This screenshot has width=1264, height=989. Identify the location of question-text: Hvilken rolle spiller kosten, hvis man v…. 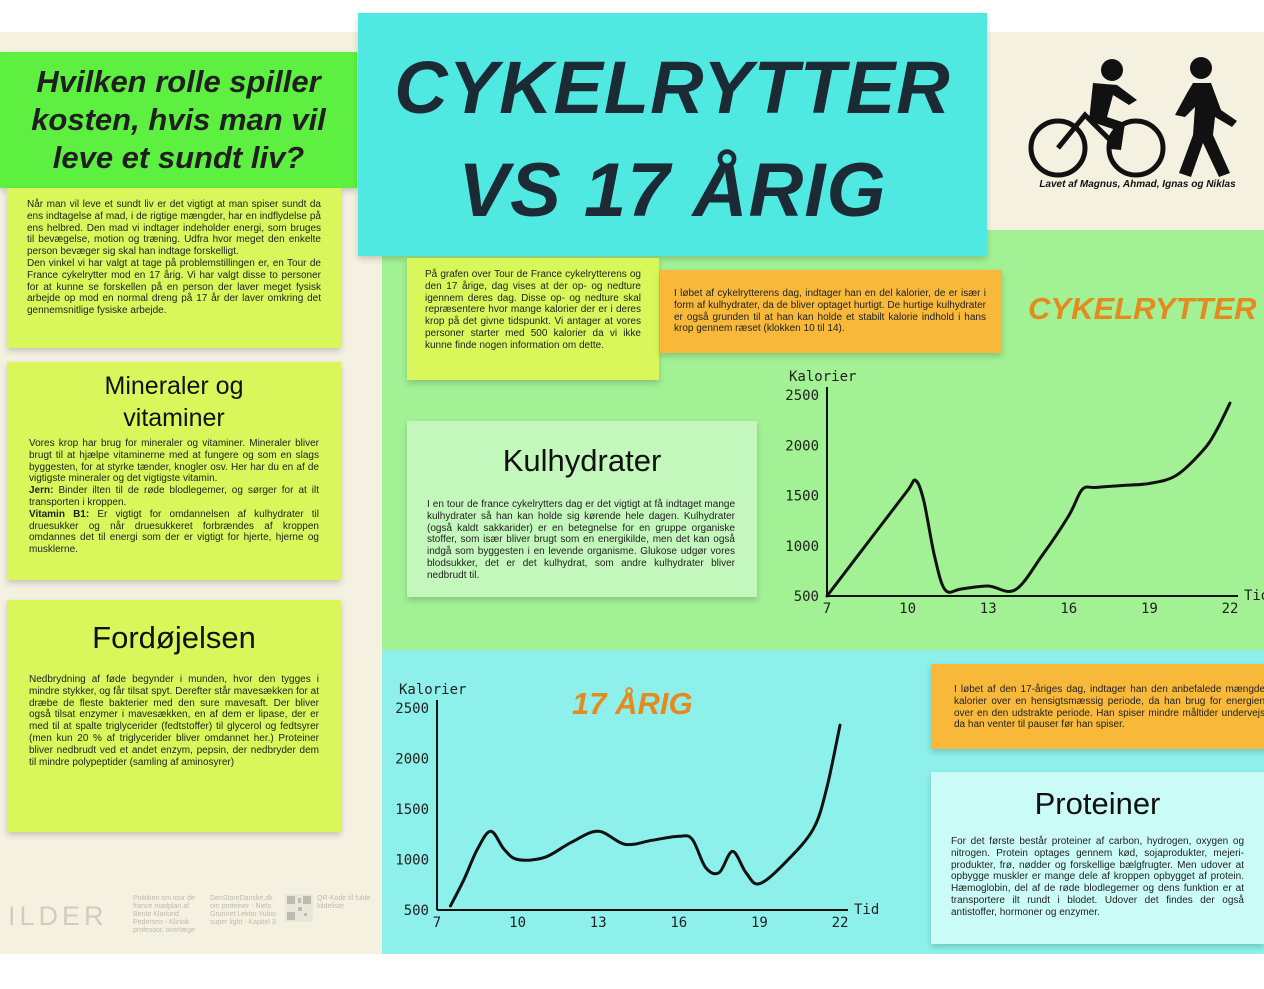
(178, 119).